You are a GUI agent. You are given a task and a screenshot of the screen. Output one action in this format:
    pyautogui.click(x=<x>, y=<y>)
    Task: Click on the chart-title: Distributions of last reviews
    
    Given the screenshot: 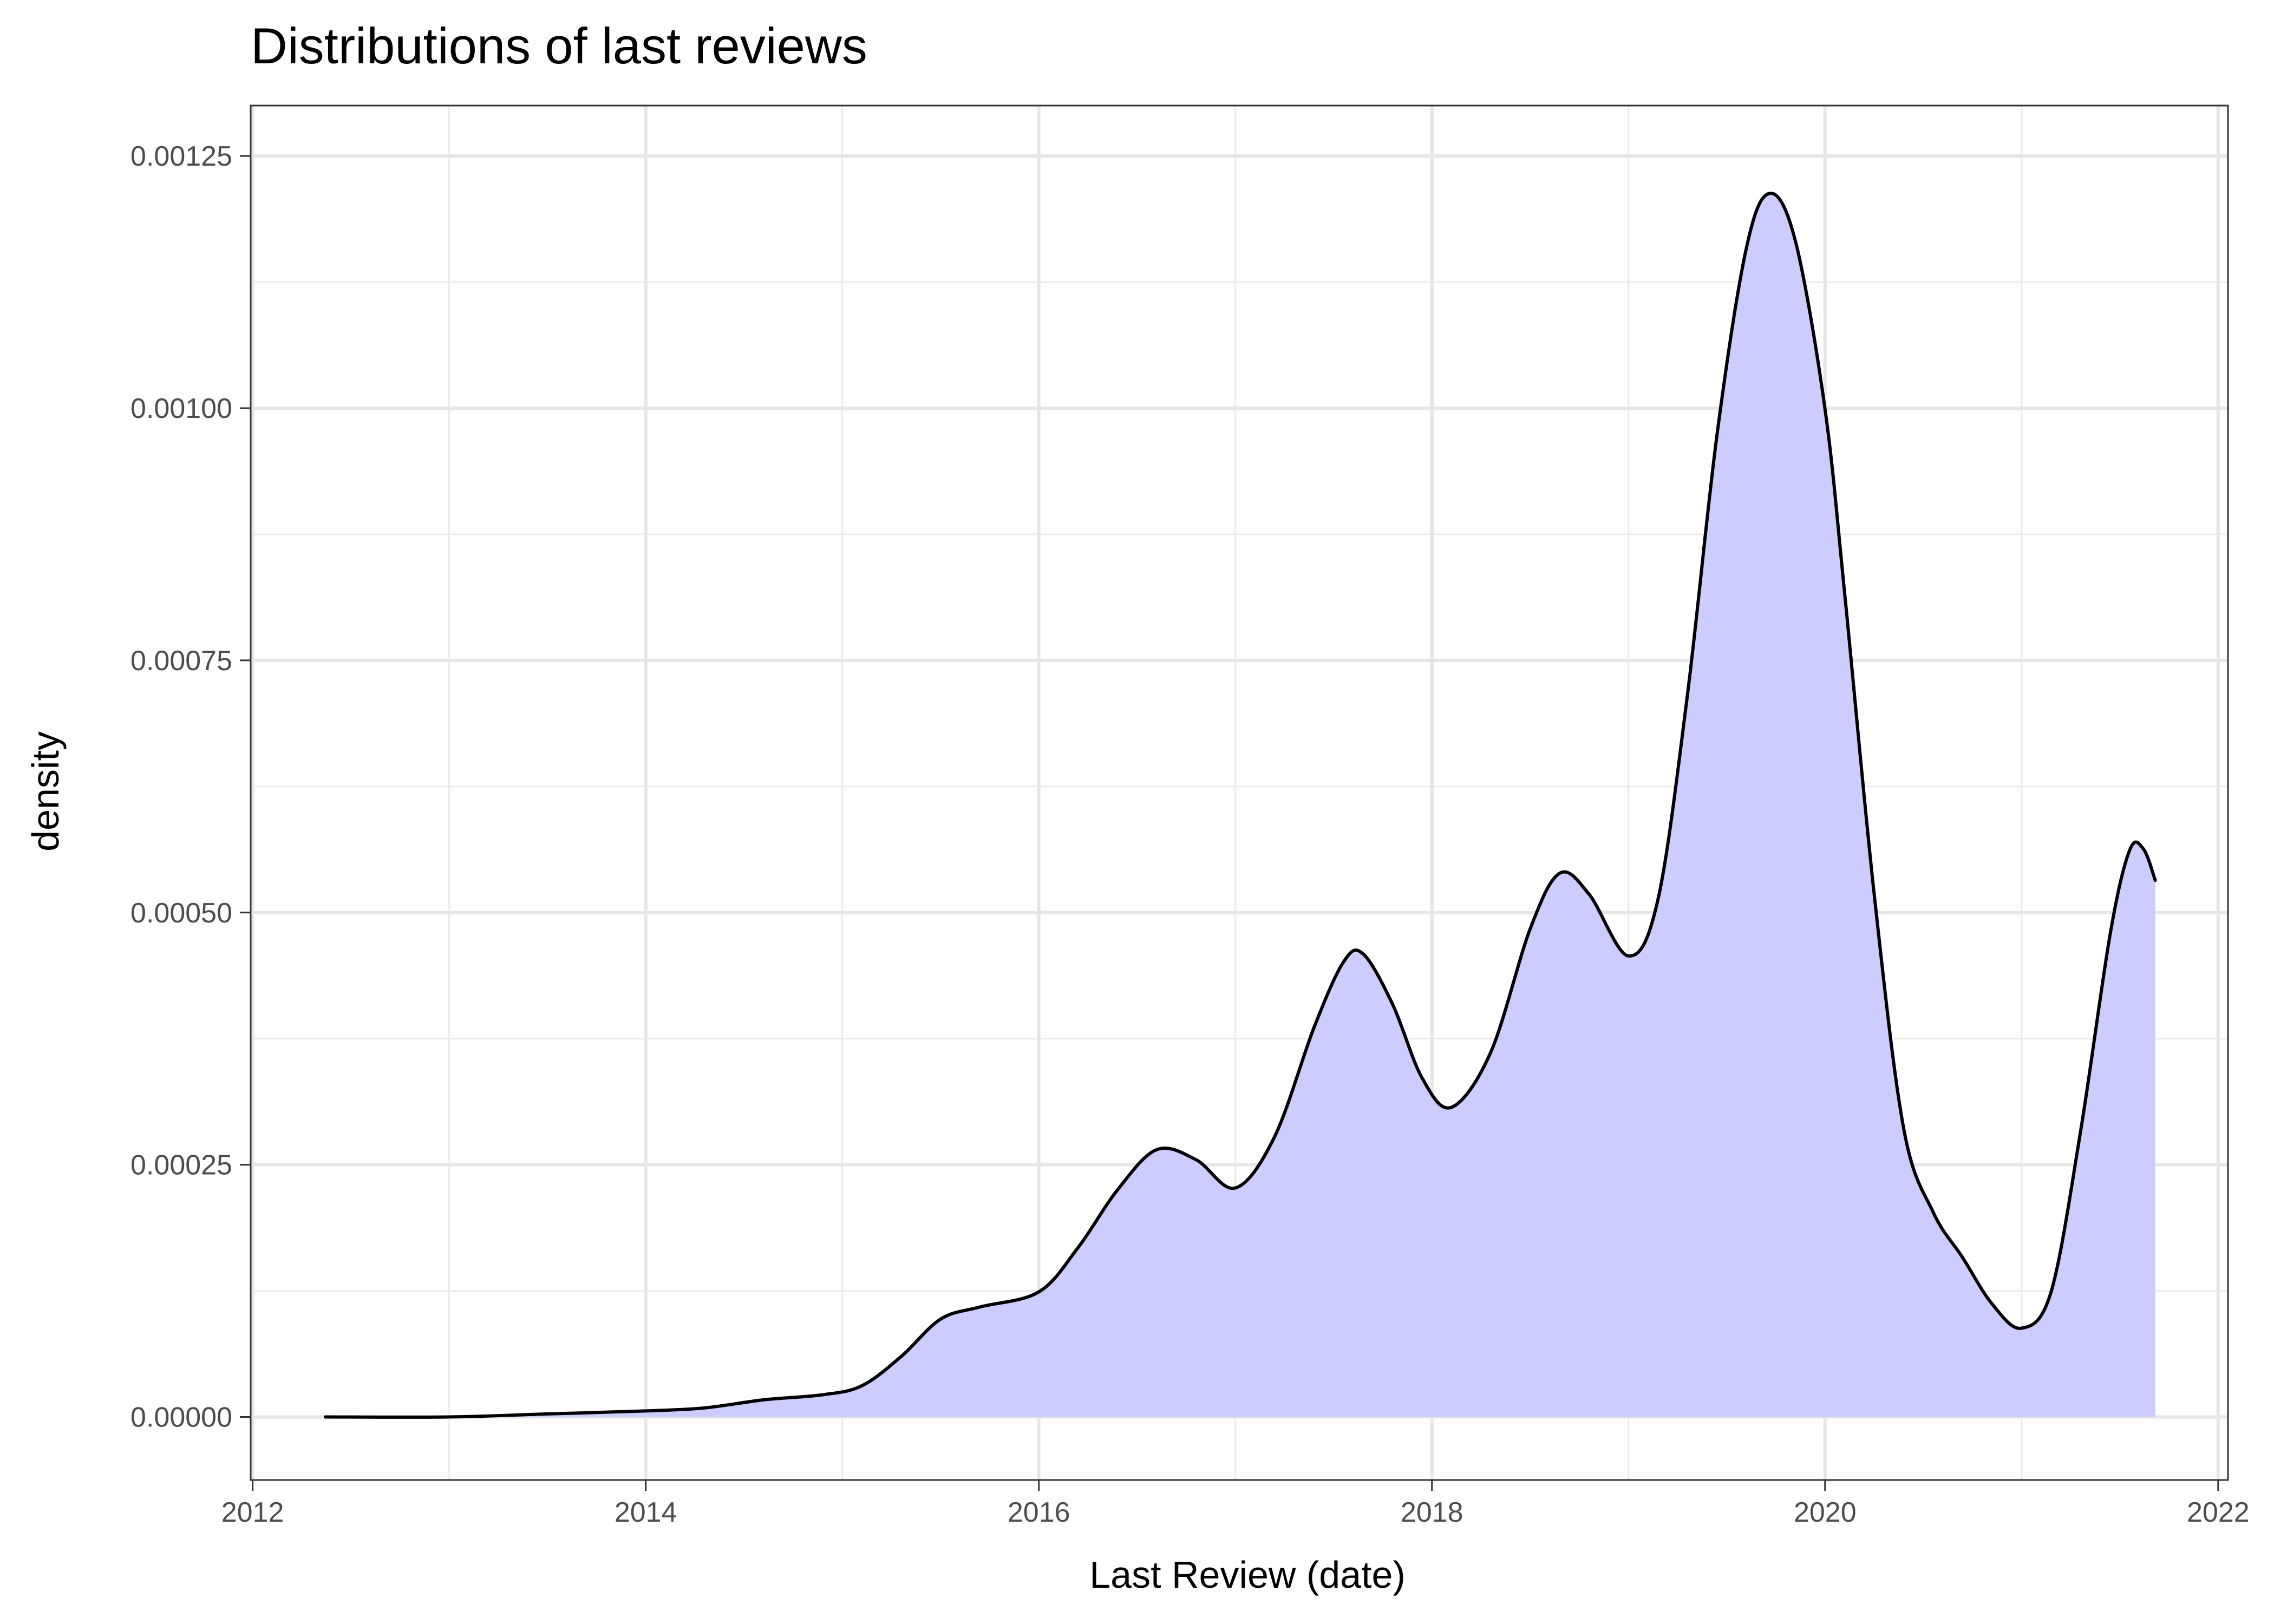 What is the action you would take?
    pyautogui.click(x=559, y=45)
    